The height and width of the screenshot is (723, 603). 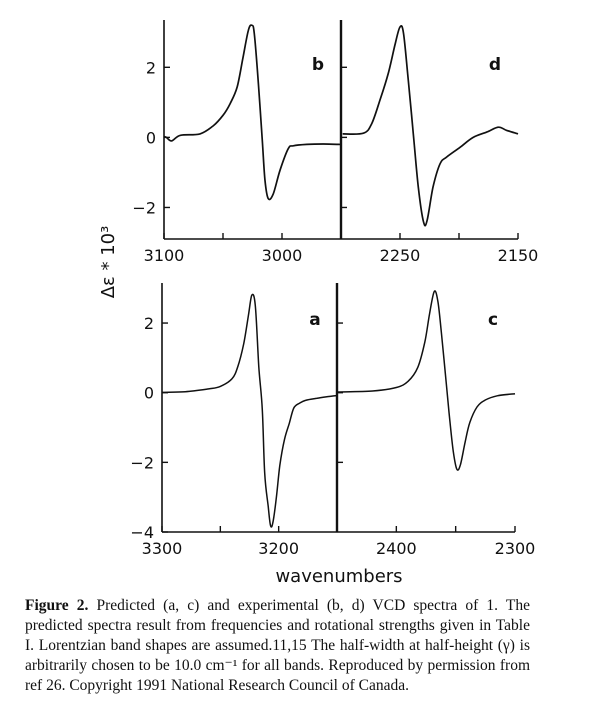 I want to click on x-tick-label: 2300, so click(x=515, y=548).